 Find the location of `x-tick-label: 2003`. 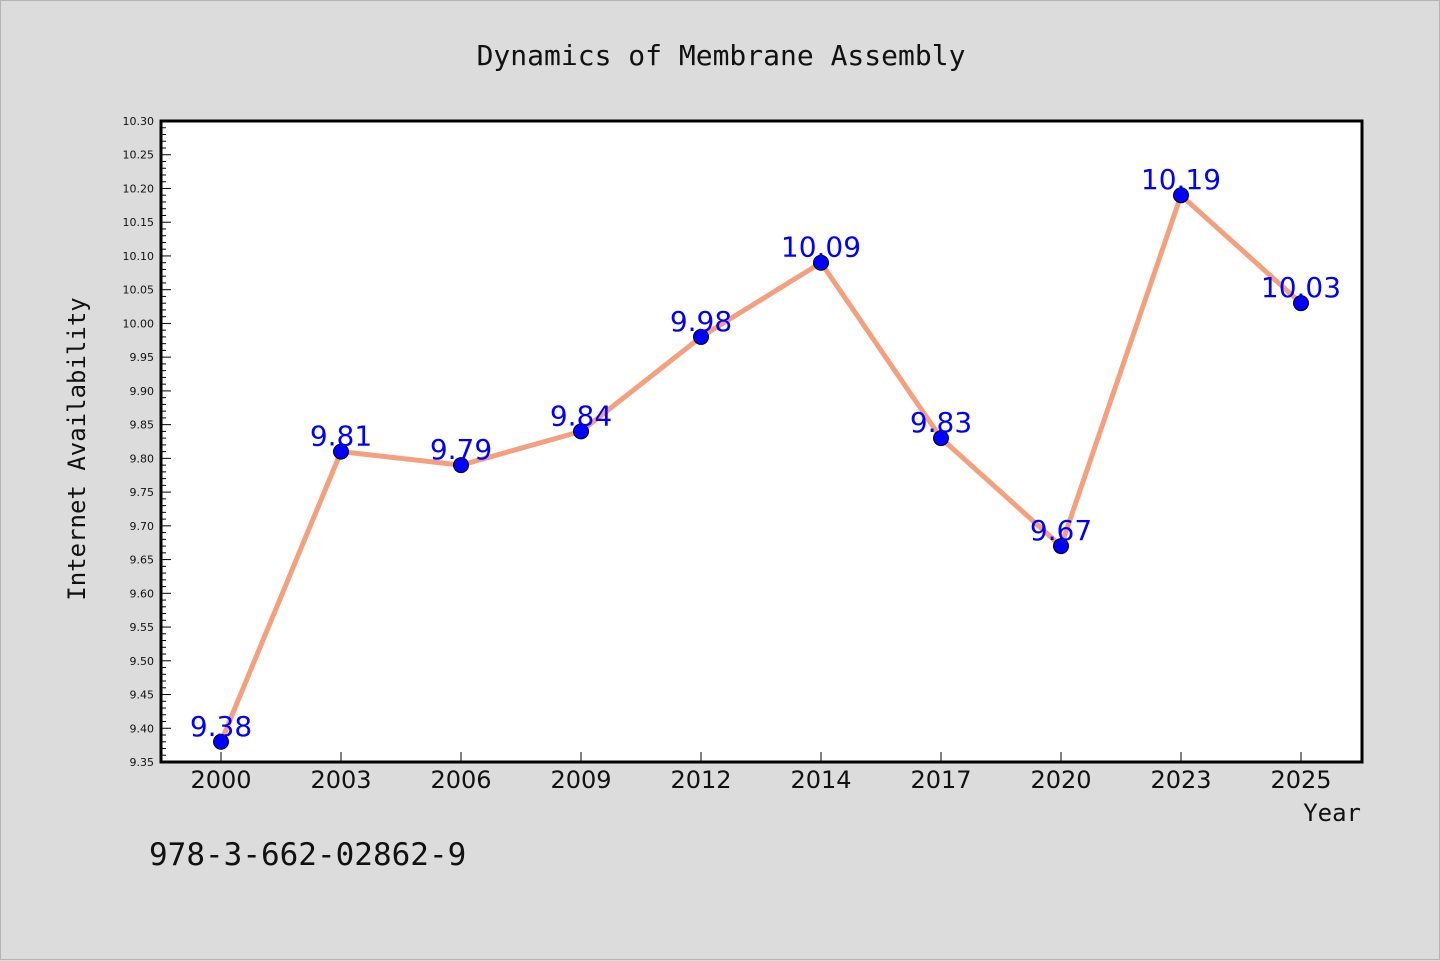

x-tick-label: 2003 is located at coordinates (340, 780).